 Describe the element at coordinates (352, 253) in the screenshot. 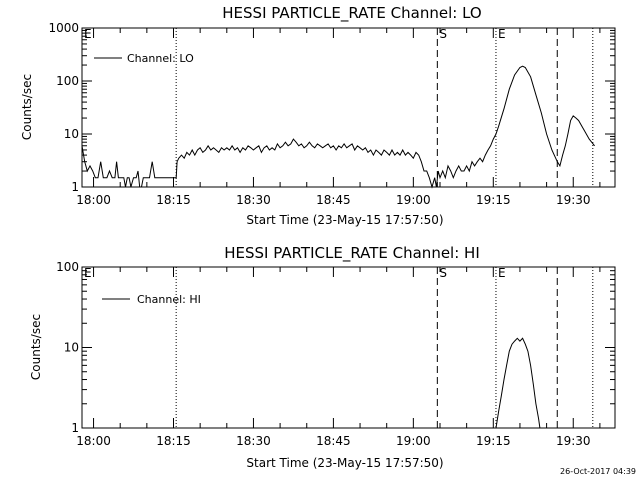

I see `chart-title: HESSI PARTICLE_RATE Channel: HI` at that location.